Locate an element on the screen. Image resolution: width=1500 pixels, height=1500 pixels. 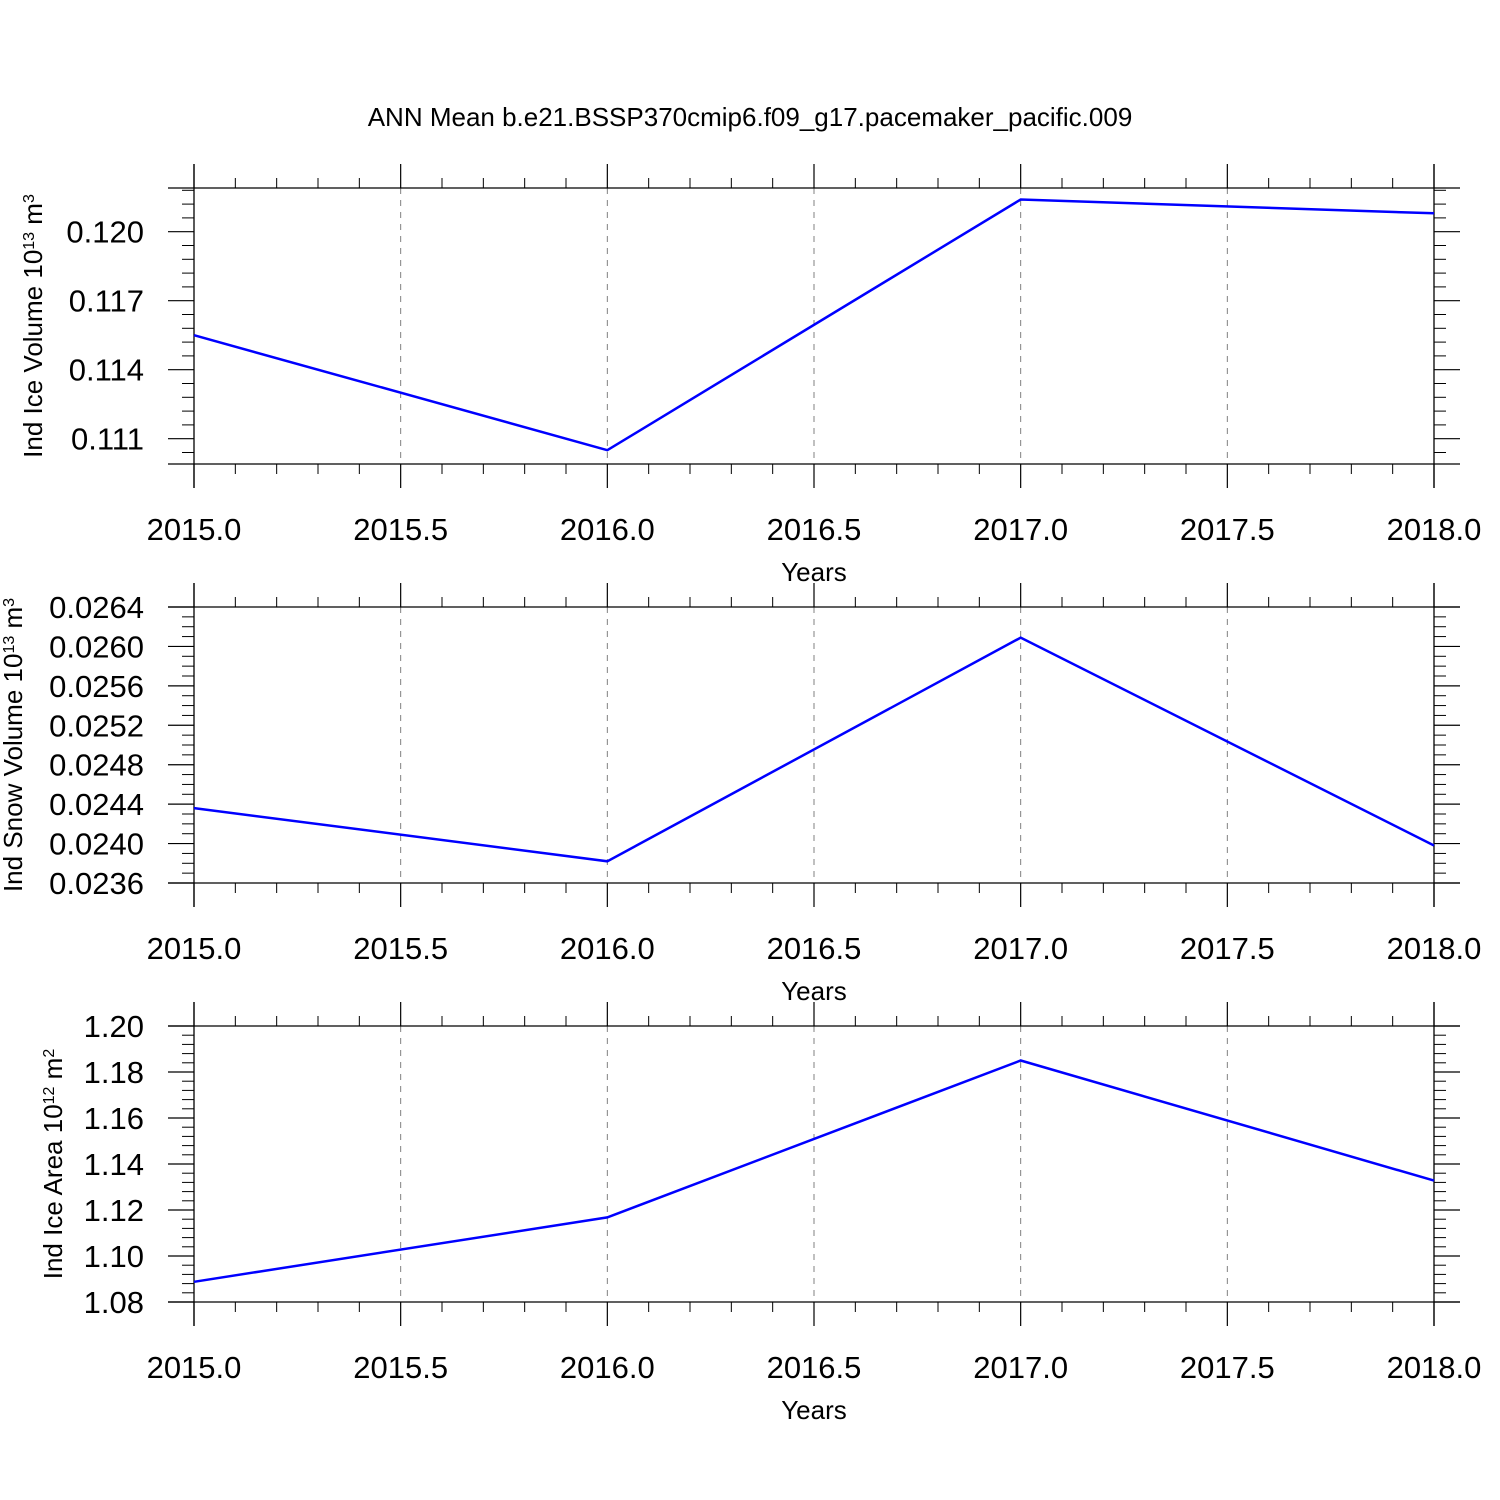
y-axis-title: Ind Ice Area 1012 m2 is located at coordinates (53, 1164).